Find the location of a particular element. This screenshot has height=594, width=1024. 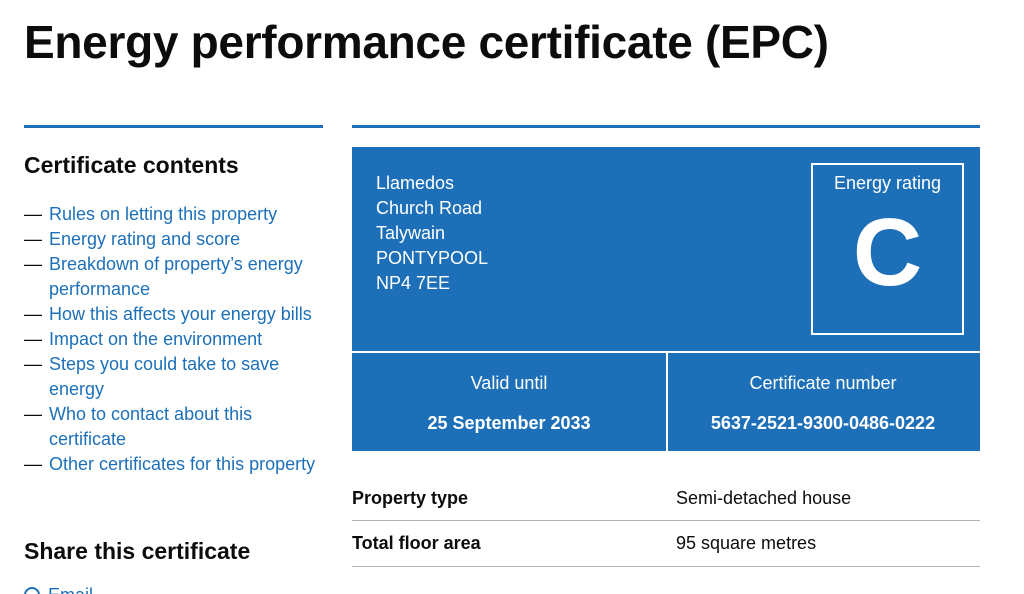

link-energy-bills: How this affects your energy bills is located at coordinates (180, 314).